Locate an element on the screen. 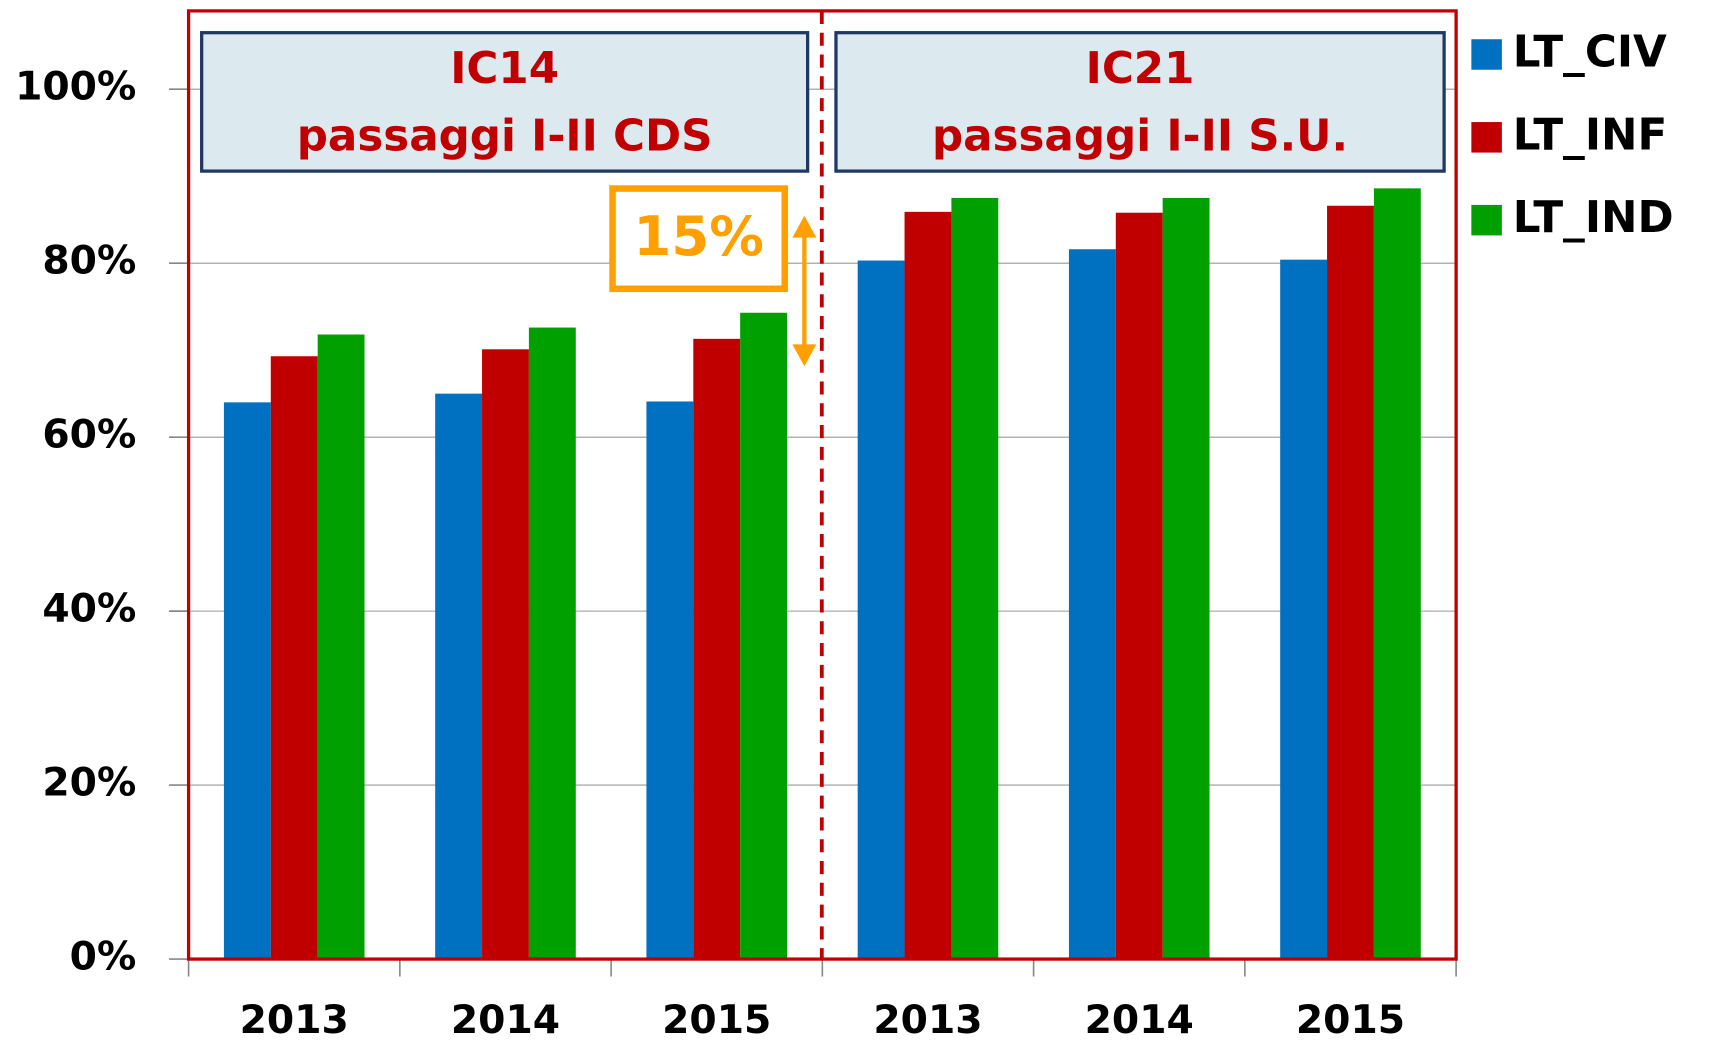 This screenshot has height=1043, width=1709. annotation-box is located at coordinates (699, 239).